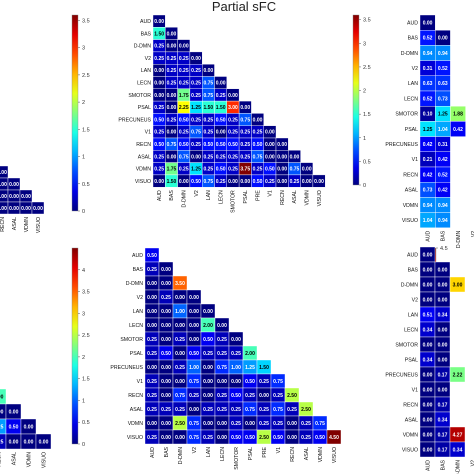 This screenshot has width=474, height=474. Describe the element at coordinates (444, 235) in the screenshot. I see `column-label: BAS` at that location.